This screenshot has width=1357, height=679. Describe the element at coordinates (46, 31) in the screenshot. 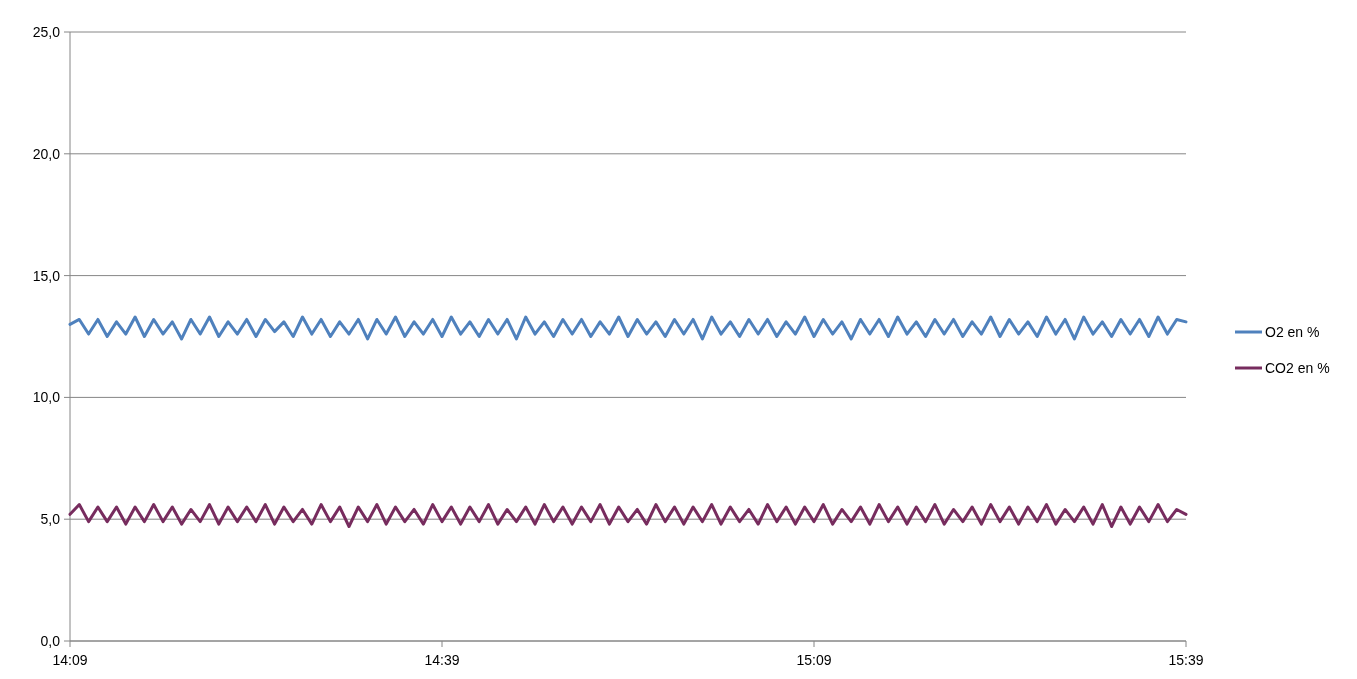

I see `y-tick-label: 25,0` at that location.